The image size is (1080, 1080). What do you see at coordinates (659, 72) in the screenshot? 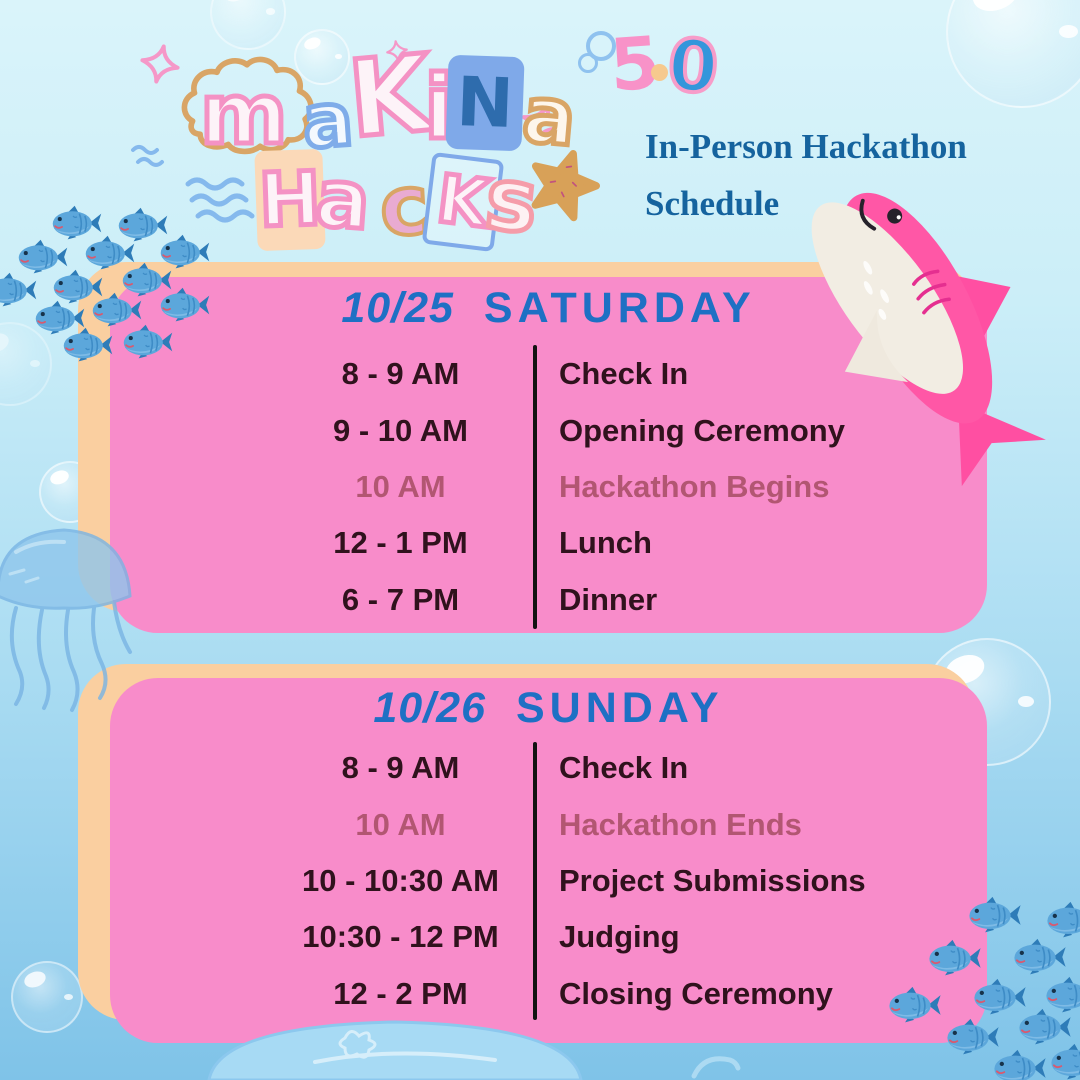
I see `version-dot` at bounding box center [659, 72].